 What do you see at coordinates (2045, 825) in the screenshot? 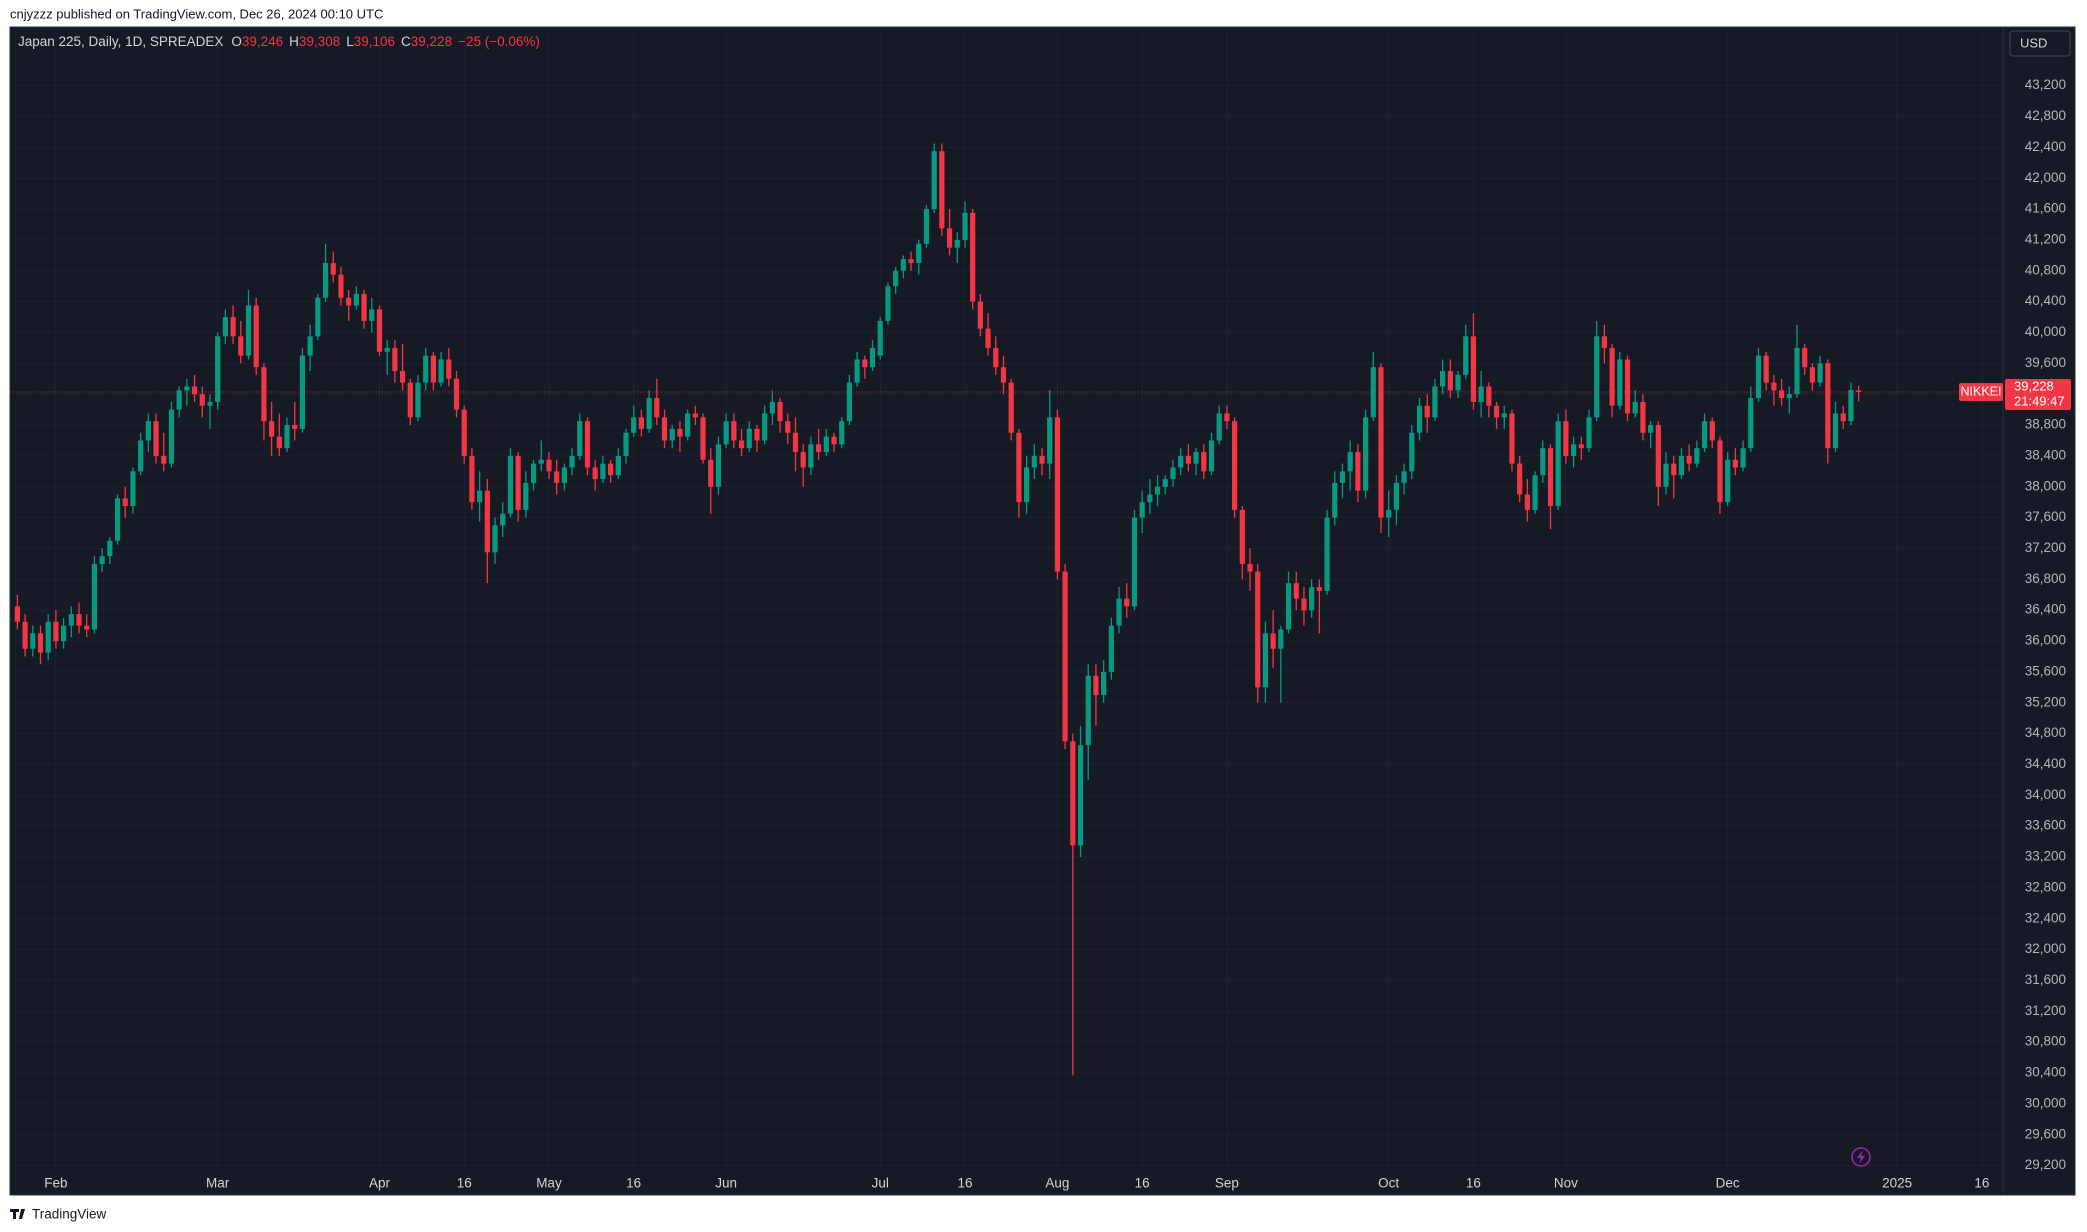
I see `y-tick-label: 33,600` at bounding box center [2045, 825].